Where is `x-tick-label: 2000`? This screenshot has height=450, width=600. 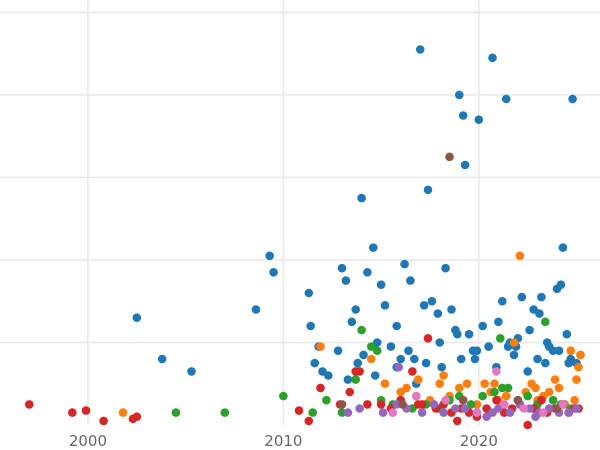 x-tick-label: 2000 is located at coordinates (88, 441).